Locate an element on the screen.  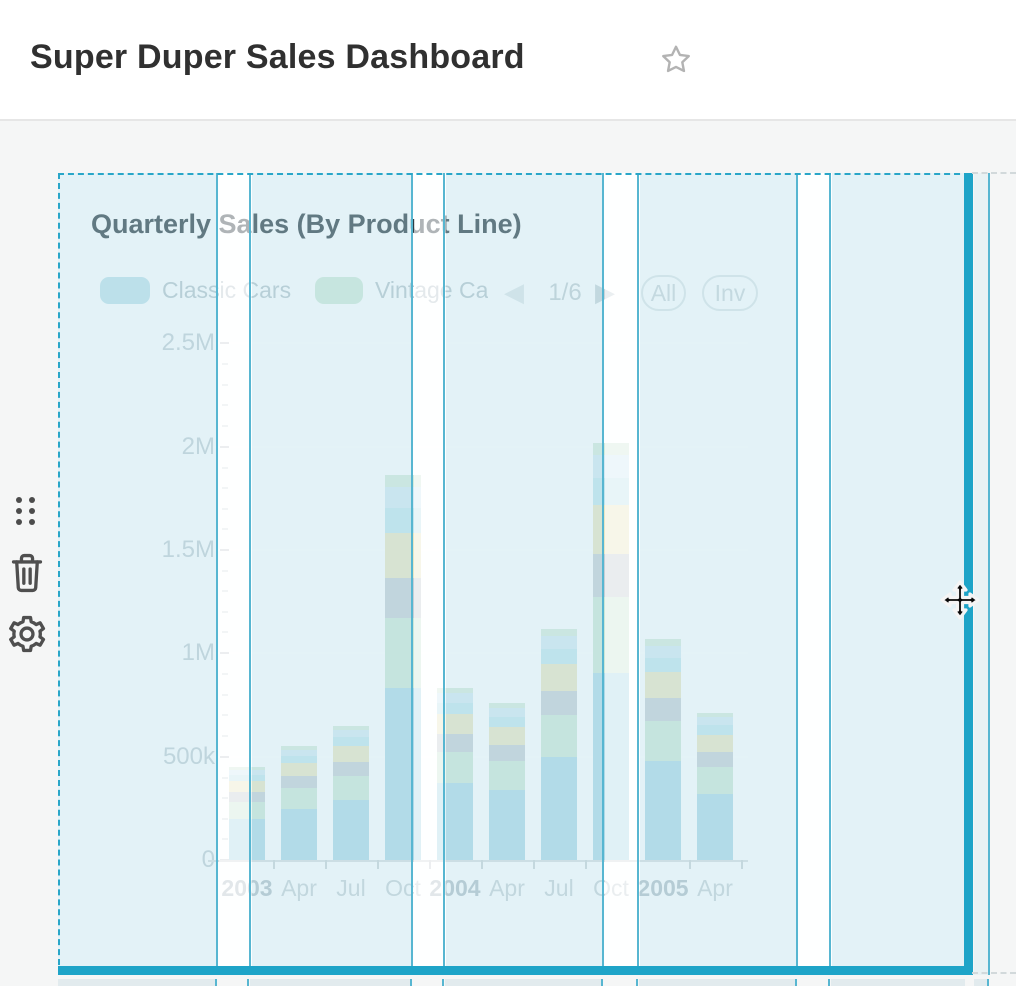
chart-title: Quarterly Sales (By Product Line) is located at coordinates (306, 224).